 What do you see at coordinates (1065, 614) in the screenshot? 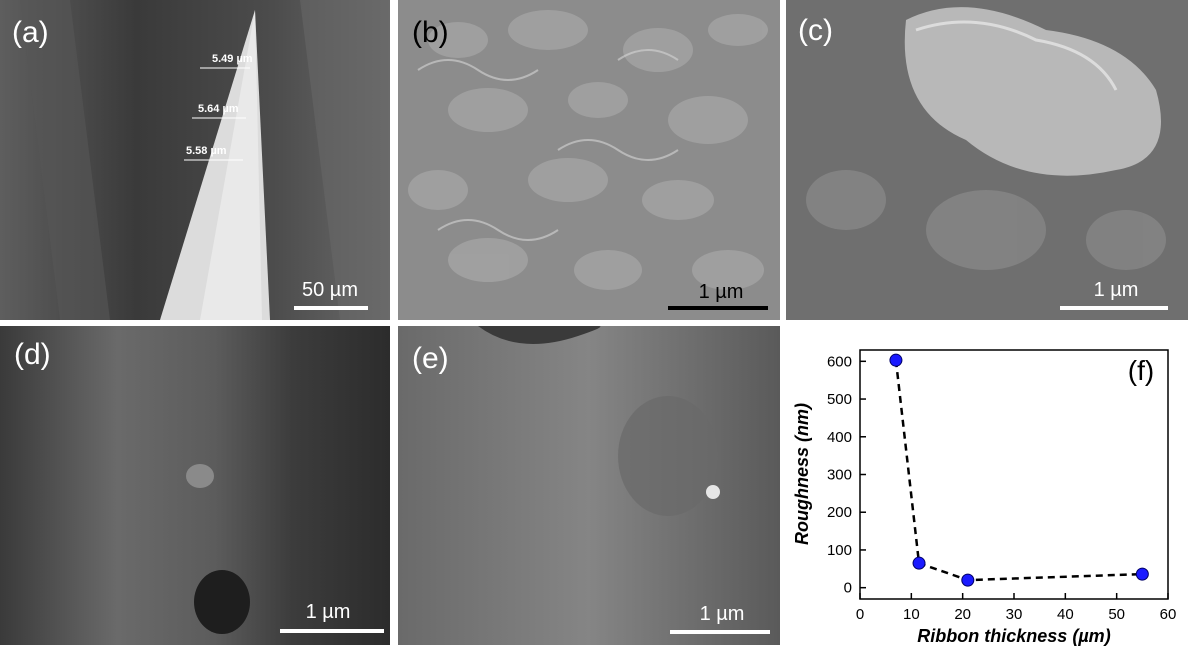
I see `x-tick-label: 40` at bounding box center [1065, 614].